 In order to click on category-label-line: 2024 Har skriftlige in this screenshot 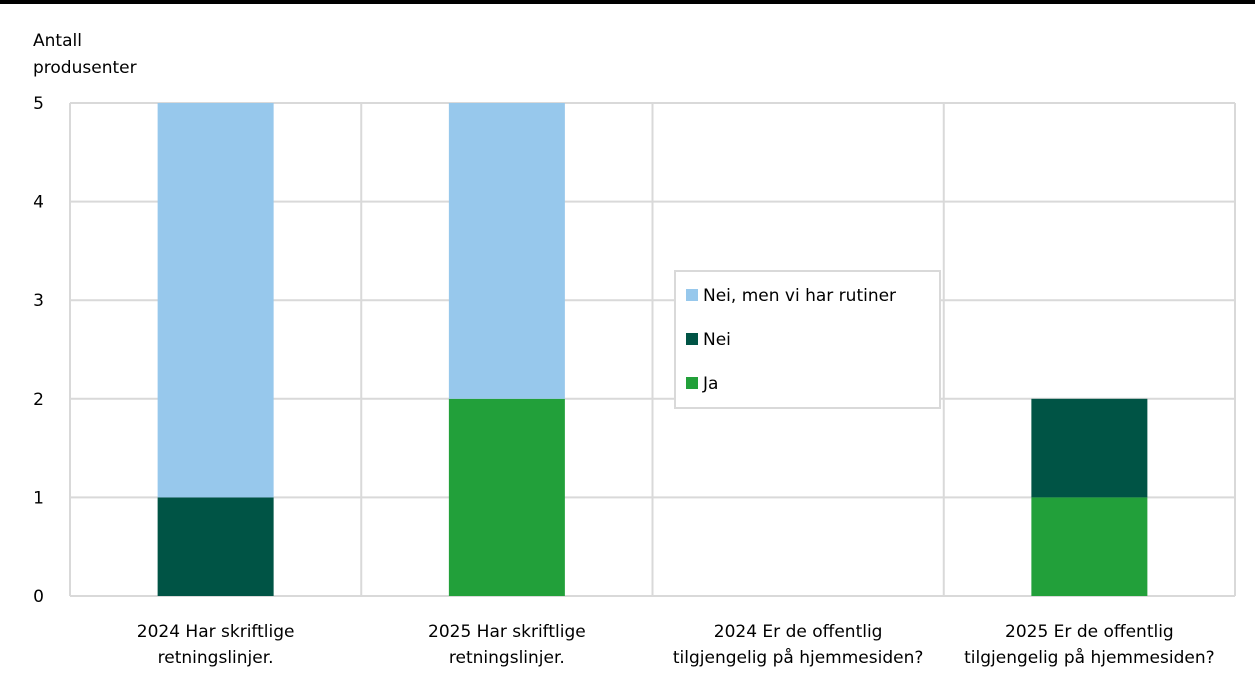, I will do `click(216, 632)`.